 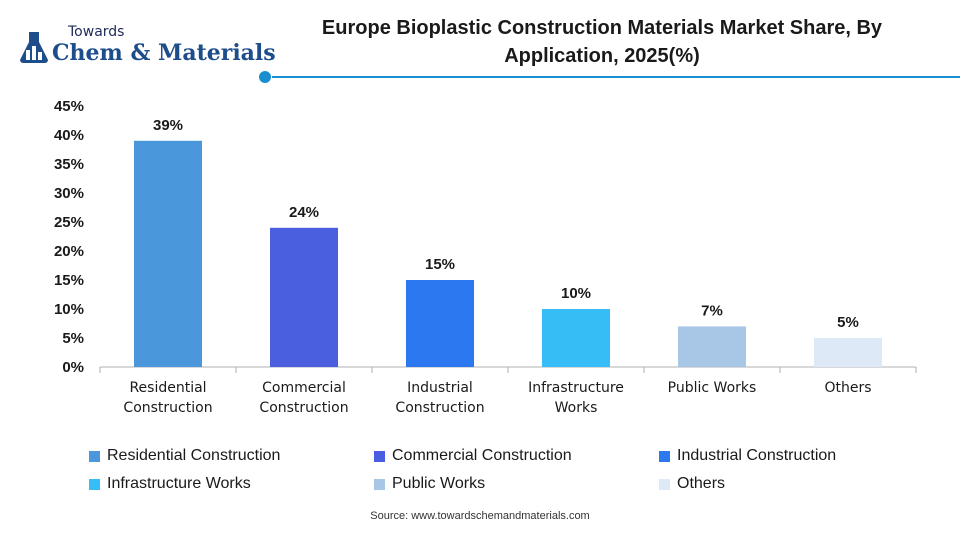 I want to click on y-tick-label: 5%, so click(x=73, y=338).